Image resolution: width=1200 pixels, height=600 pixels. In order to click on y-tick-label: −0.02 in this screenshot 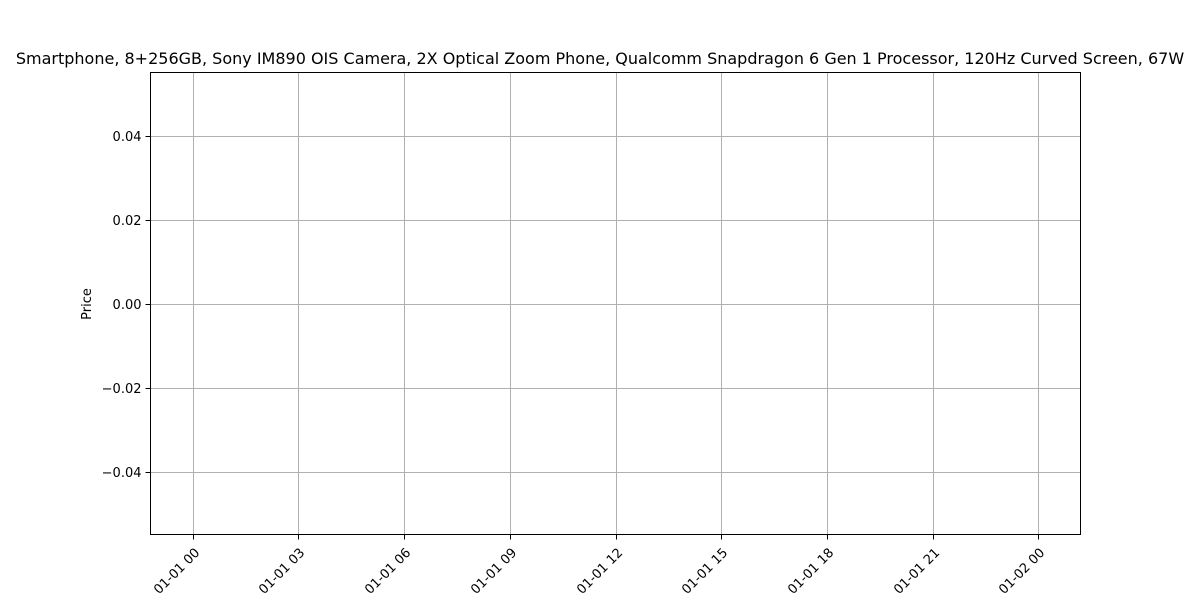, I will do `click(122, 389)`.